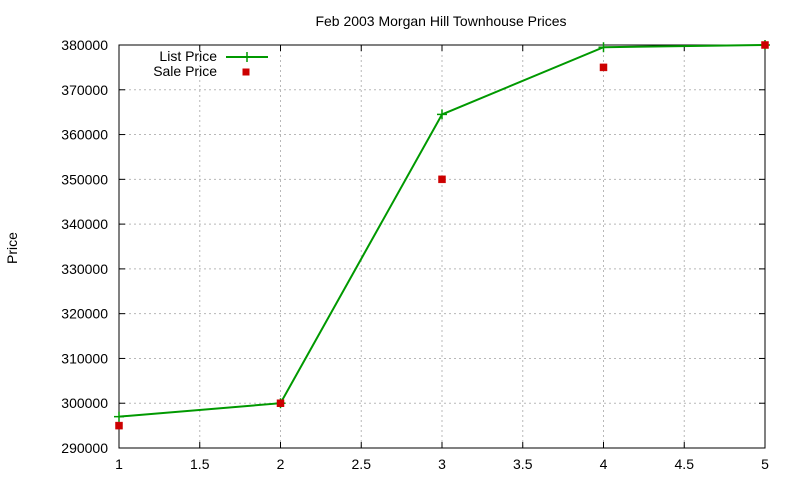 This screenshot has height=480, width=800. What do you see at coordinates (12, 248) in the screenshot?
I see `y-axis-label: Price` at bounding box center [12, 248].